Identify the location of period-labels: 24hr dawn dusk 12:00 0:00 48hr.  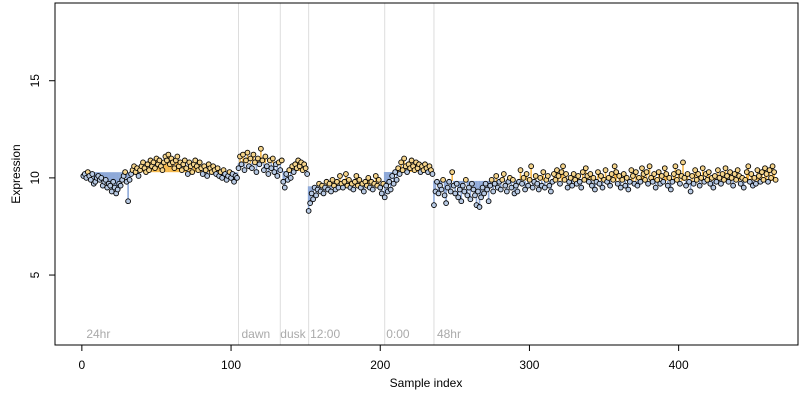
(273, 334).